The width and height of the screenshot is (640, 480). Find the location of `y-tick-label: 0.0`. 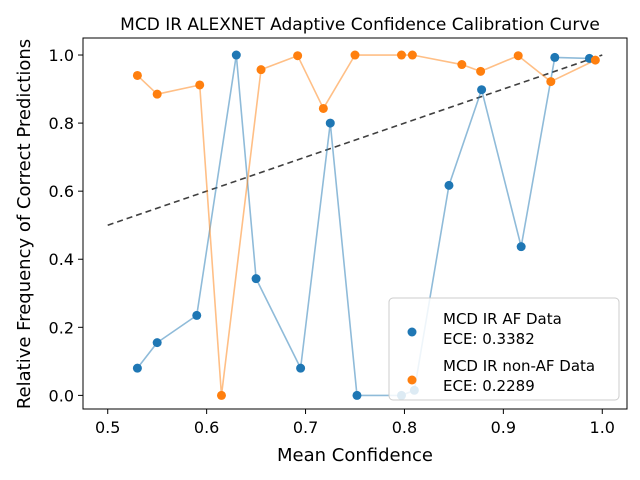

y-tick-label: 0.0 is located at coordinates (61, 395).